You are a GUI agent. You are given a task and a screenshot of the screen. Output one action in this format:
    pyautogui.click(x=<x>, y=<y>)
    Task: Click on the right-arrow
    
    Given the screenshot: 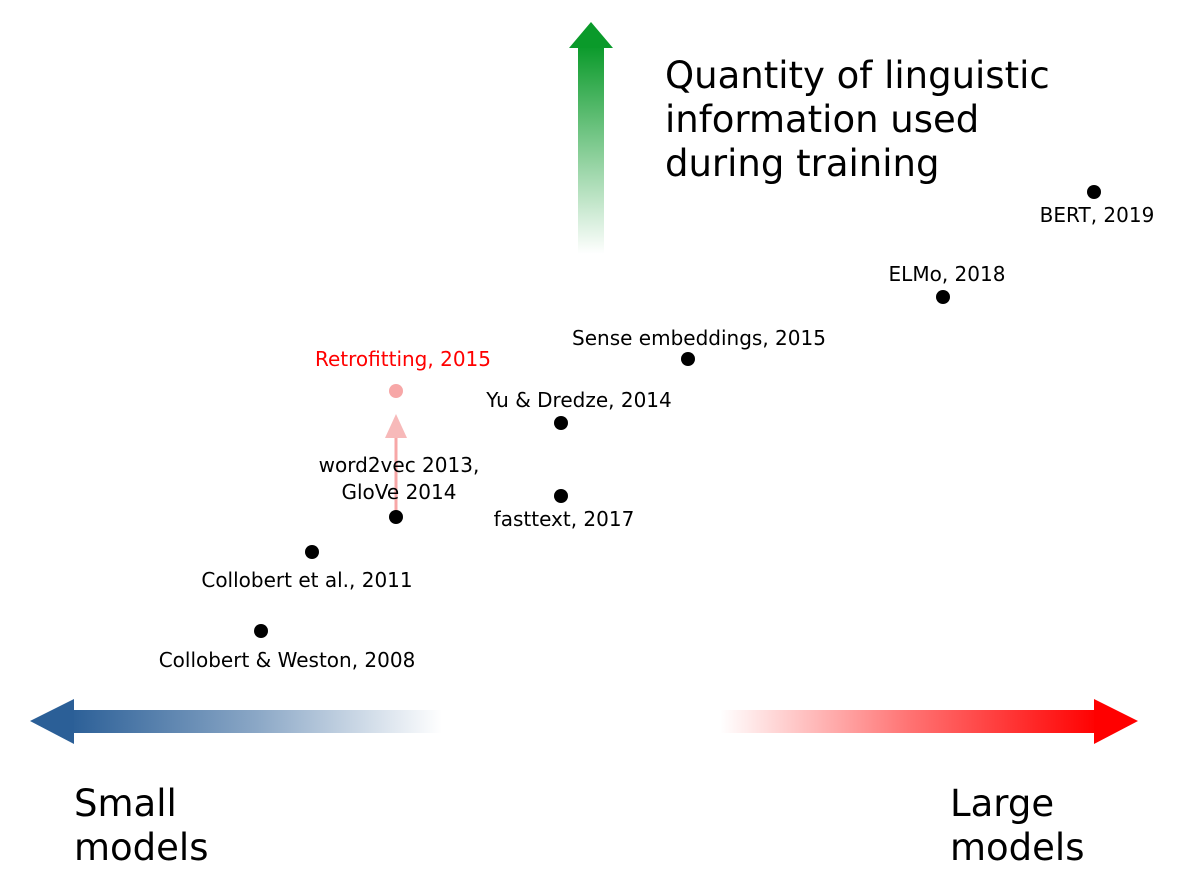 What is the action you would take?
    pyautogui.click(x=929, y=721)
    